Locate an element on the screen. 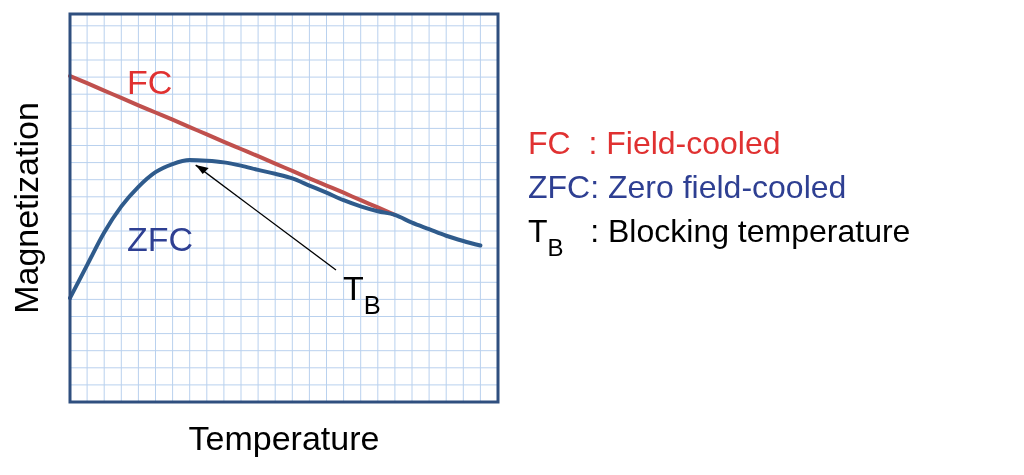 The height and width of the screenshot is (475, 1024). y-axis-title: Magnetization is located at coordinates (26, 208).